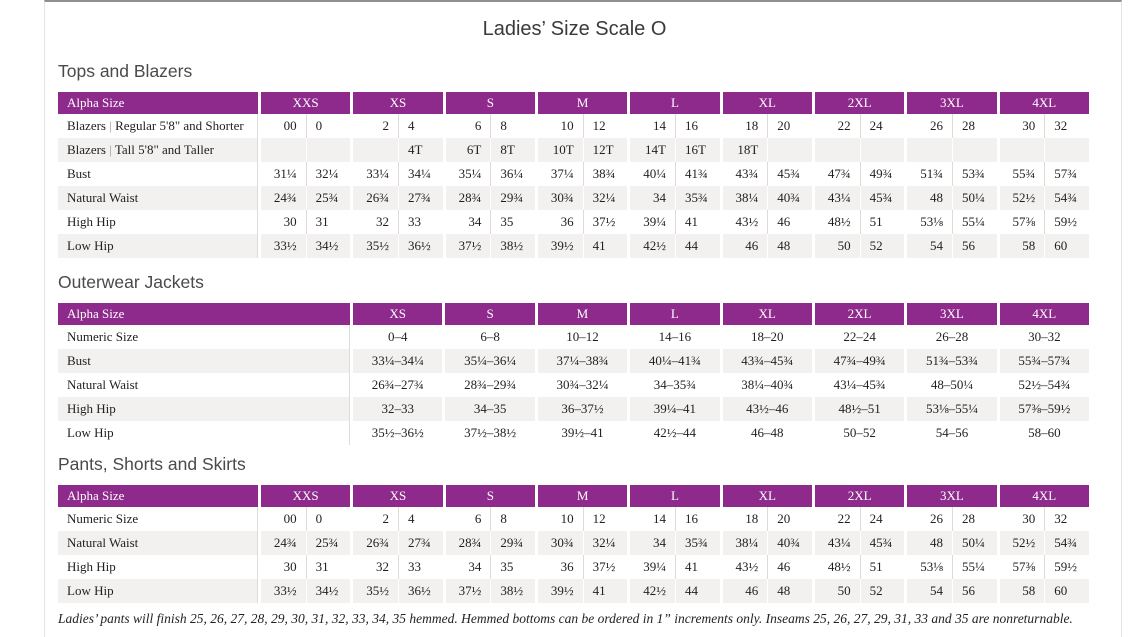  I want to click on size-value: 48, so click(789, 591).